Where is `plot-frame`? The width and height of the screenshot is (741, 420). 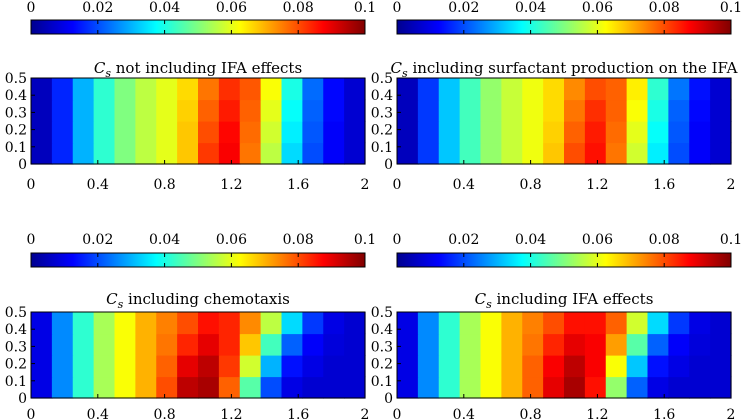 plot-frame is located at coordinates (564, 121).